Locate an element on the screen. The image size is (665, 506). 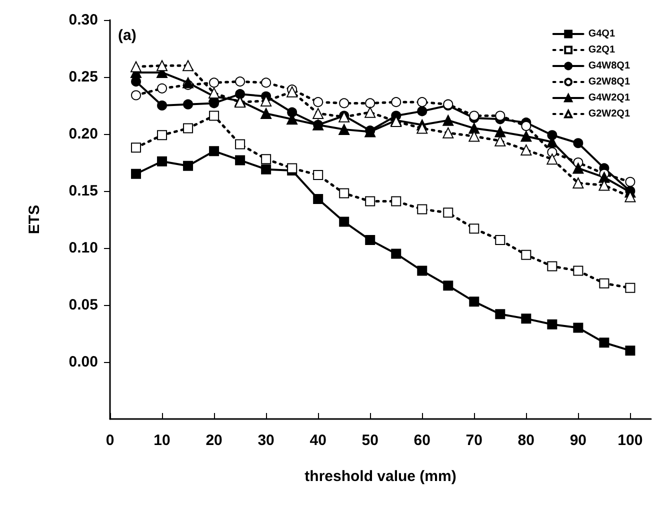
y-axis-title: ETS is located at coordinates (34, 219).